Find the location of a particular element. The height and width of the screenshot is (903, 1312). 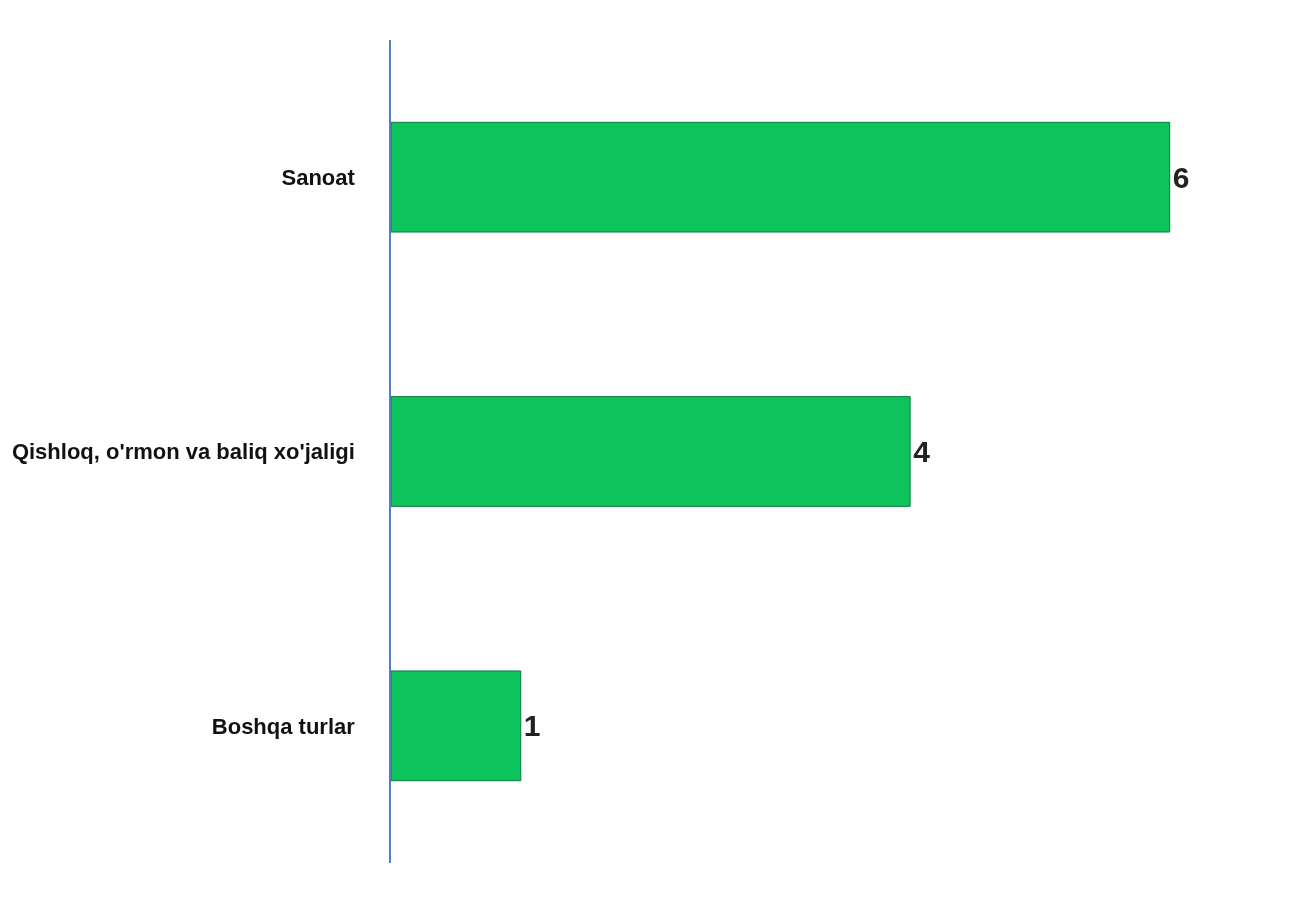

y-tick-label: Boshqa turlar is located at coordinates (283, 726).